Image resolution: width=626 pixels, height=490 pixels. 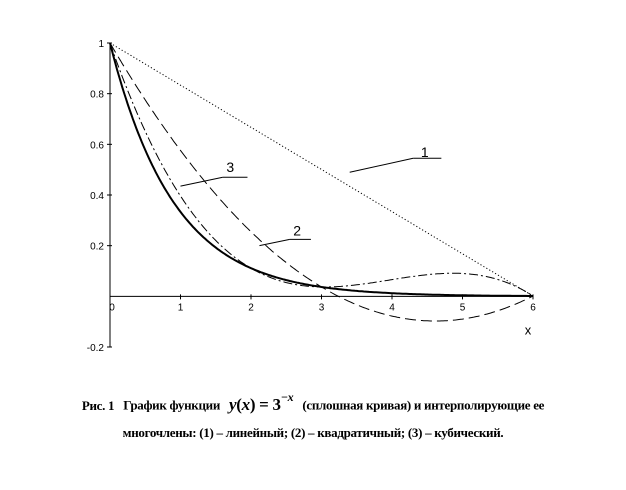 I want to click on figure-number: Рис. 1, so click(x=98, y=405).